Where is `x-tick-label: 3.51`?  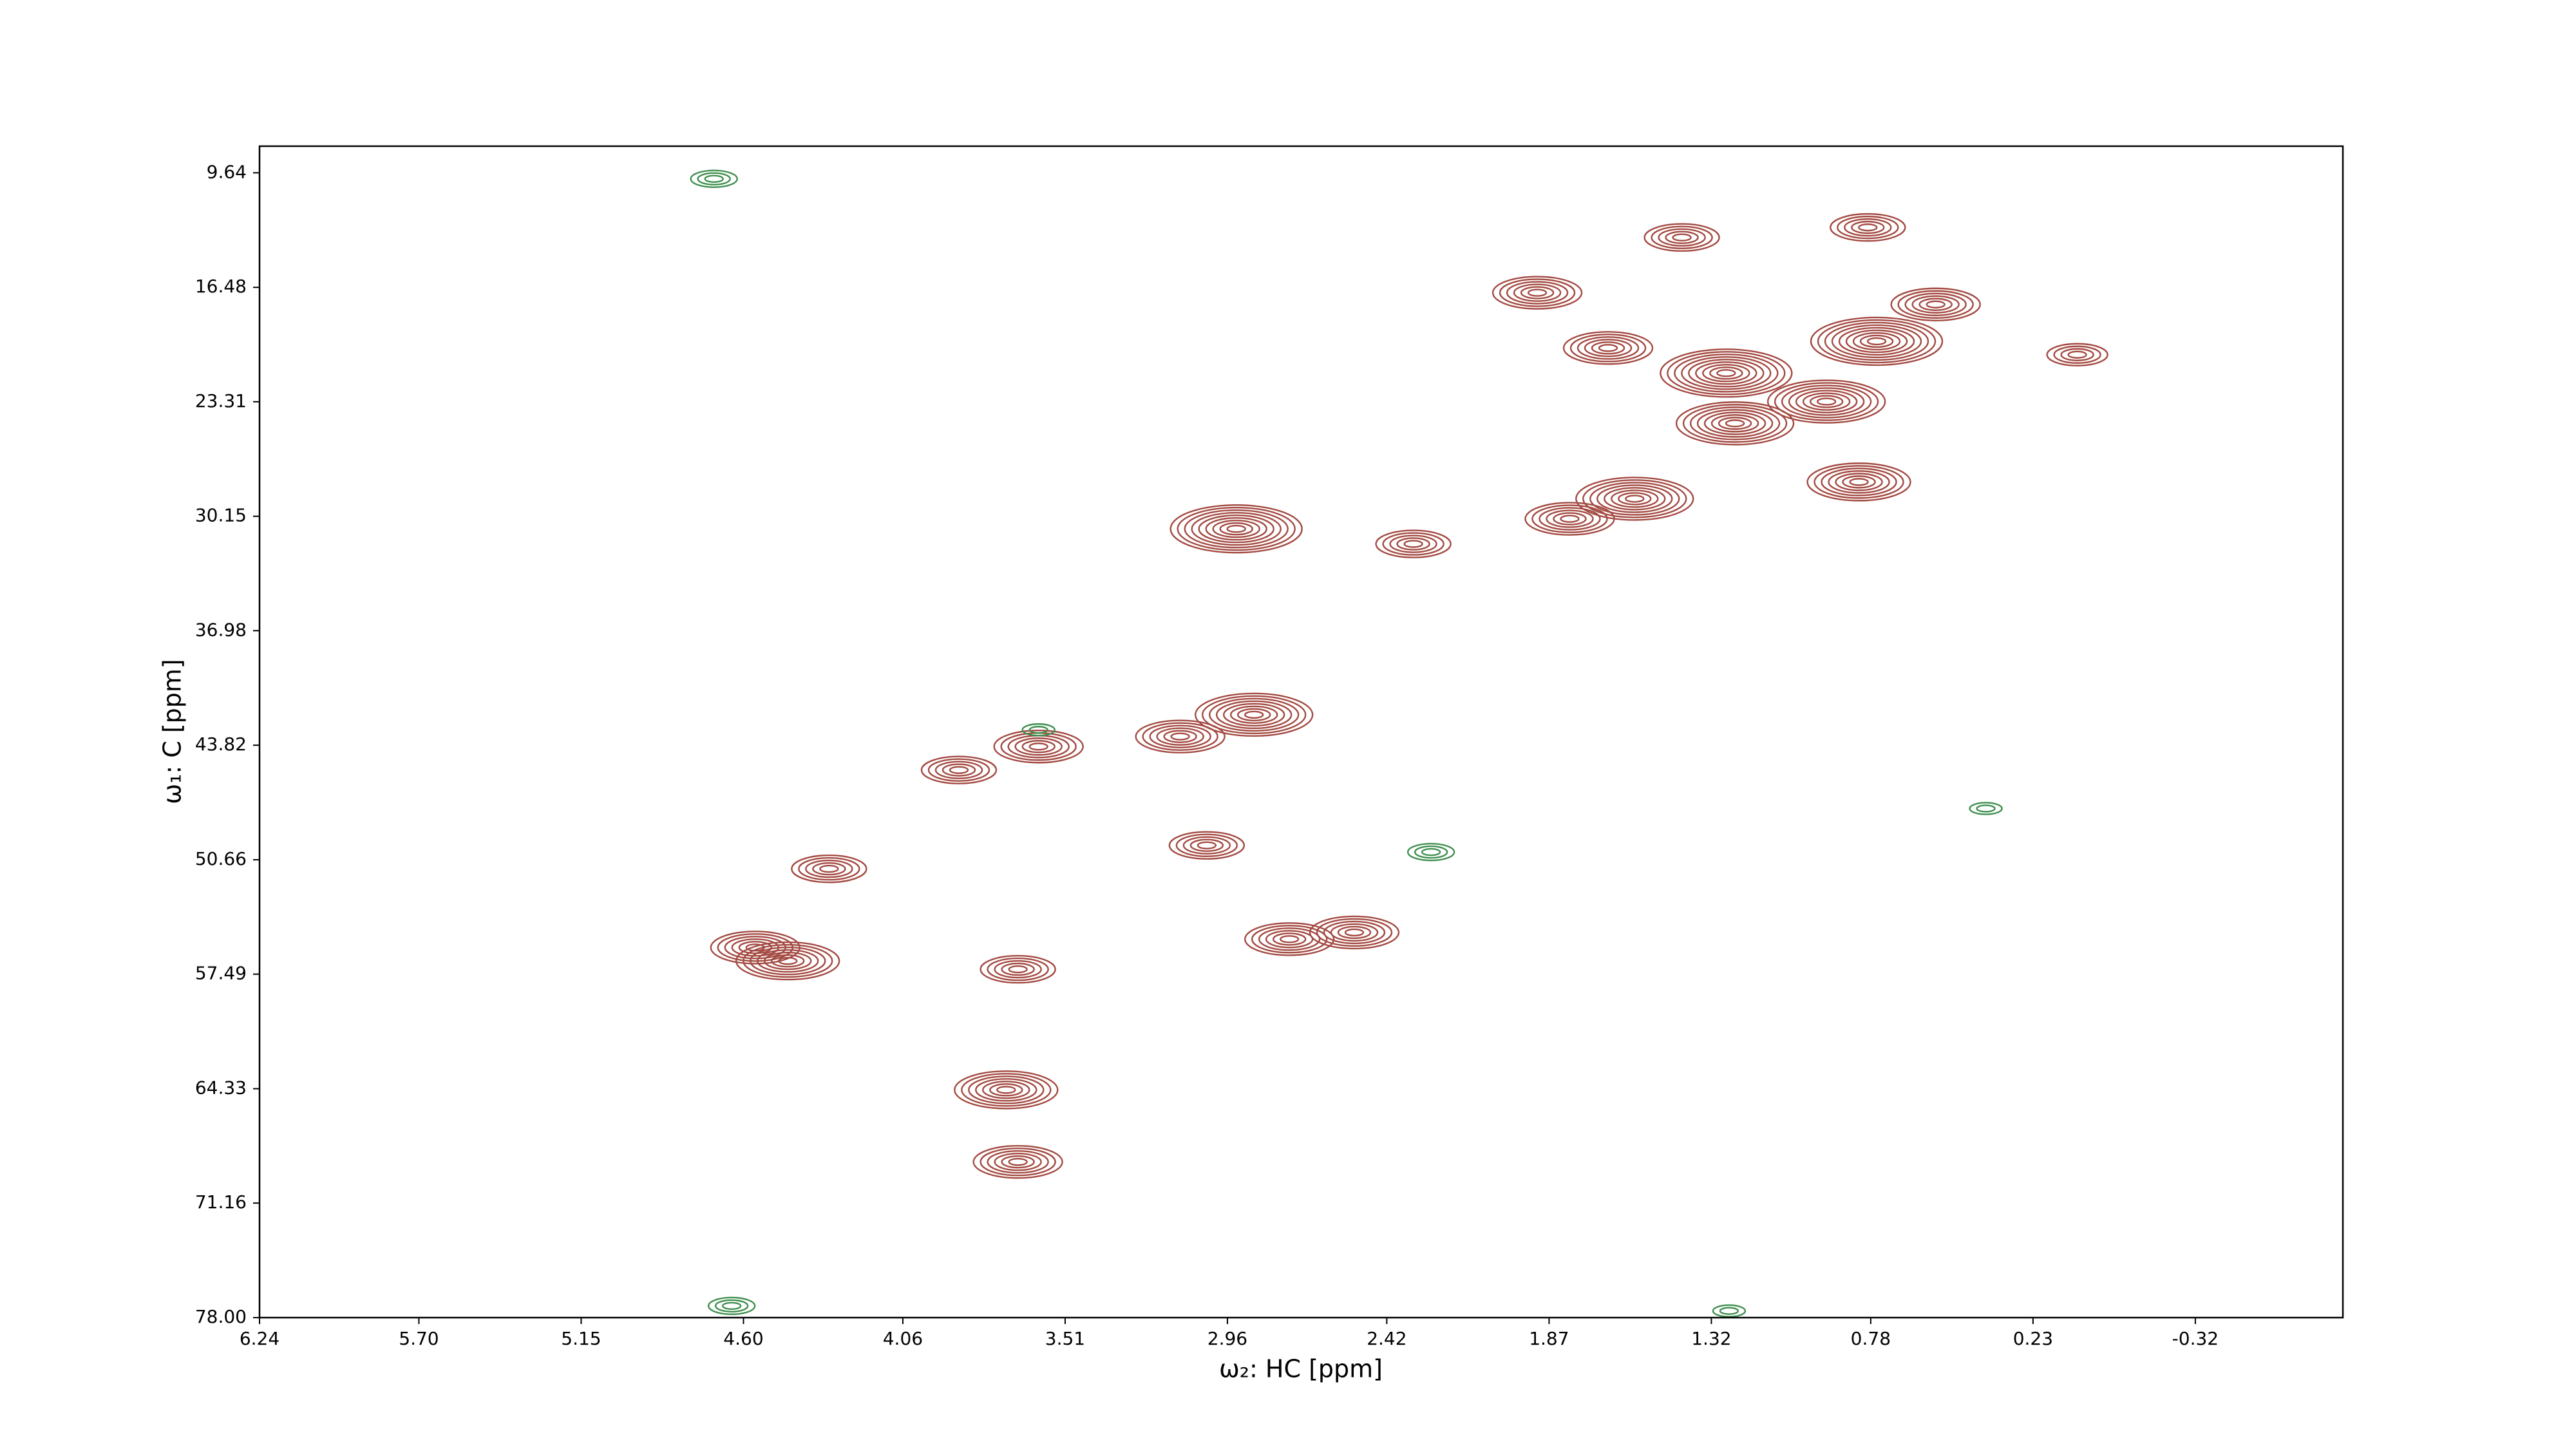 x-tick-label: 3.51 is located at coordinates (1065, 1339).